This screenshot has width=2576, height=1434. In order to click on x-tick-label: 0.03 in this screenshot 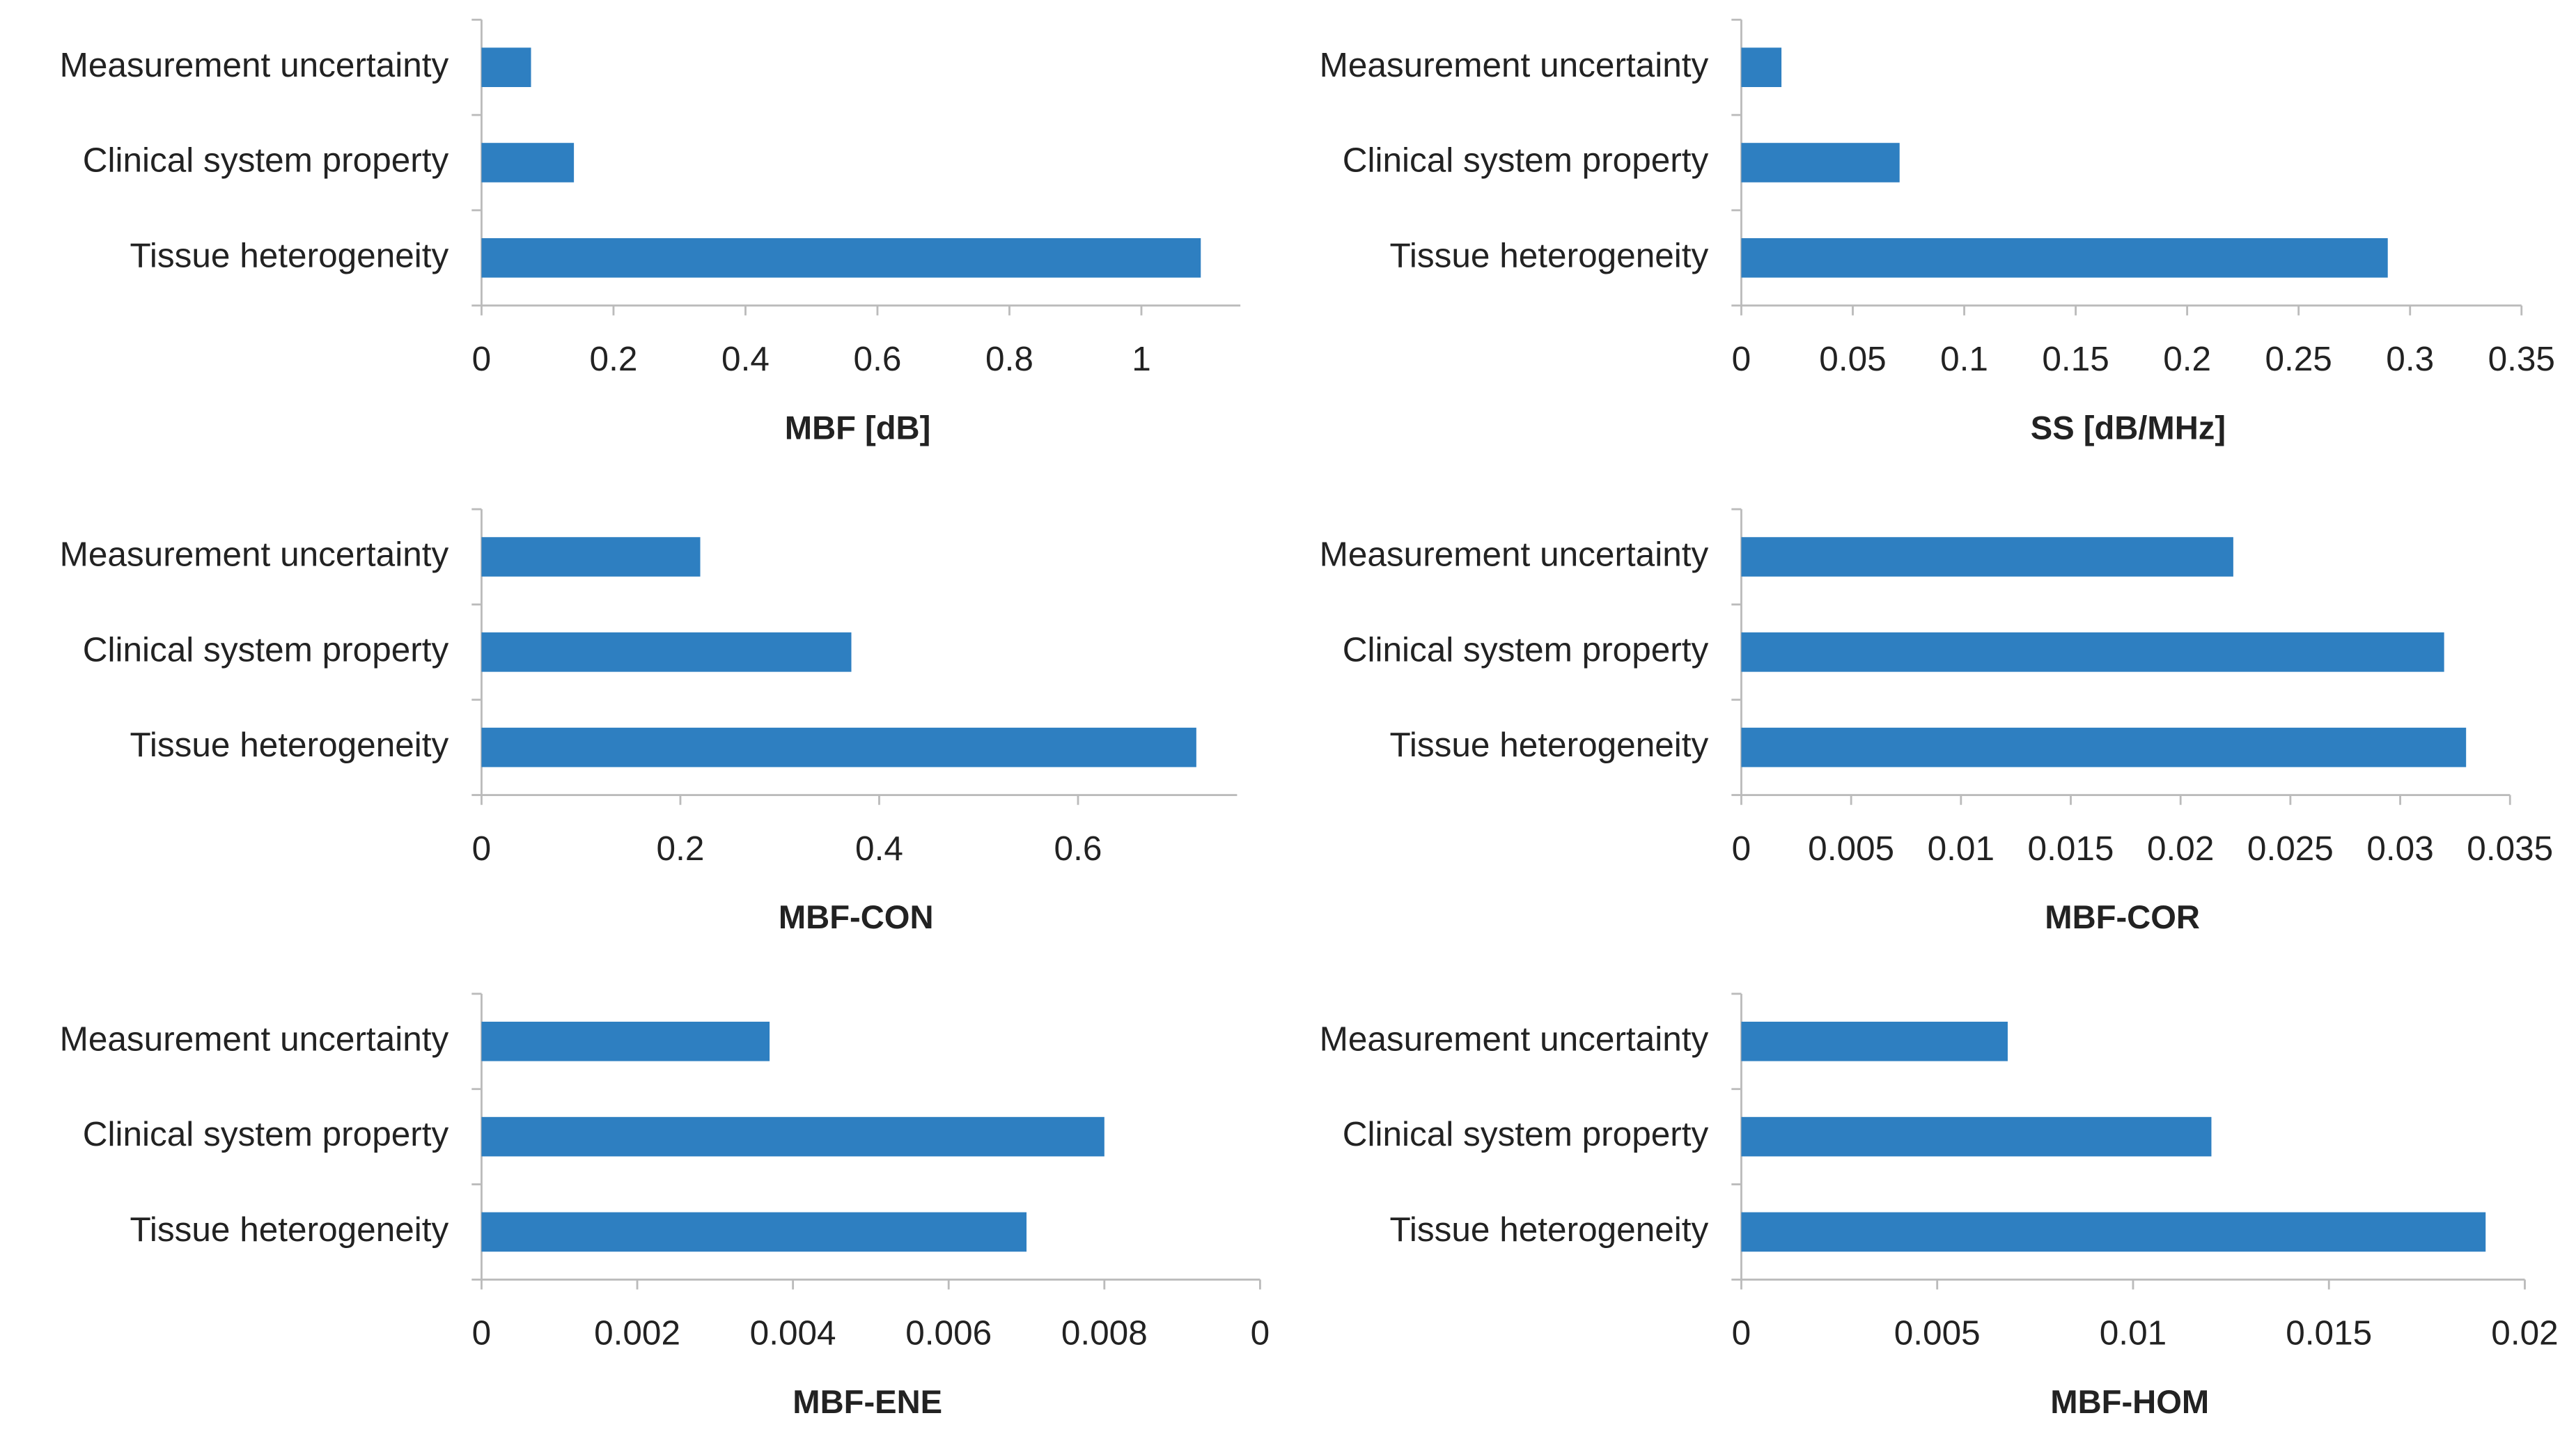, I will do `click(2399, 848)`.